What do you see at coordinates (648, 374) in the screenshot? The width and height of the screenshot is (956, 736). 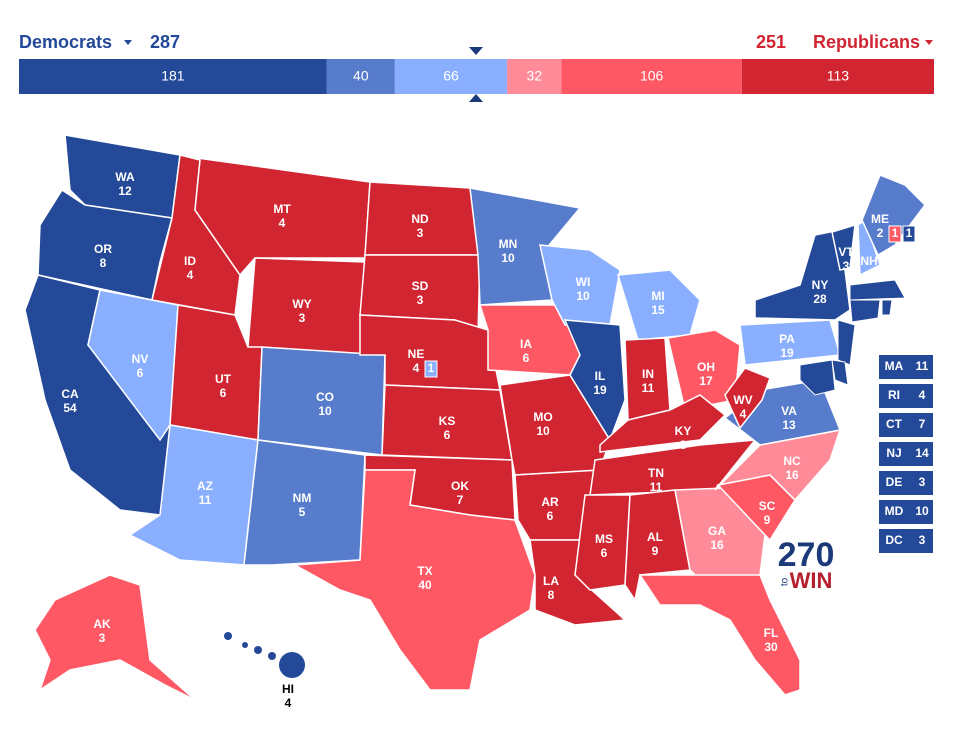 I see `state-label: IN` at bounding box center [648, 374].